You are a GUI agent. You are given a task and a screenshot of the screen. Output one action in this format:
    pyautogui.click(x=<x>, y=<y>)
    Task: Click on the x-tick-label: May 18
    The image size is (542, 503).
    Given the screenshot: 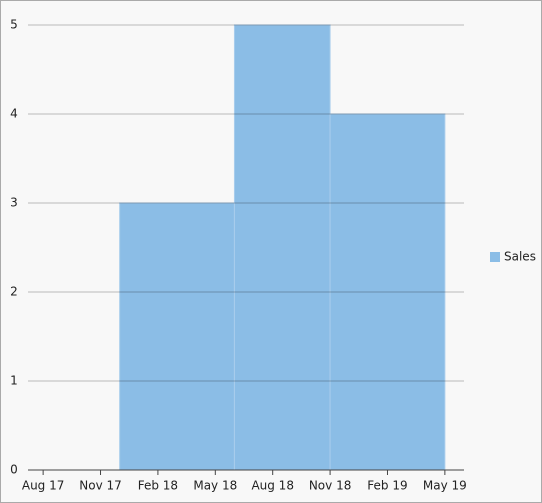 What is the action you would take?
    pyautogui.click(x=215, y=486)
    